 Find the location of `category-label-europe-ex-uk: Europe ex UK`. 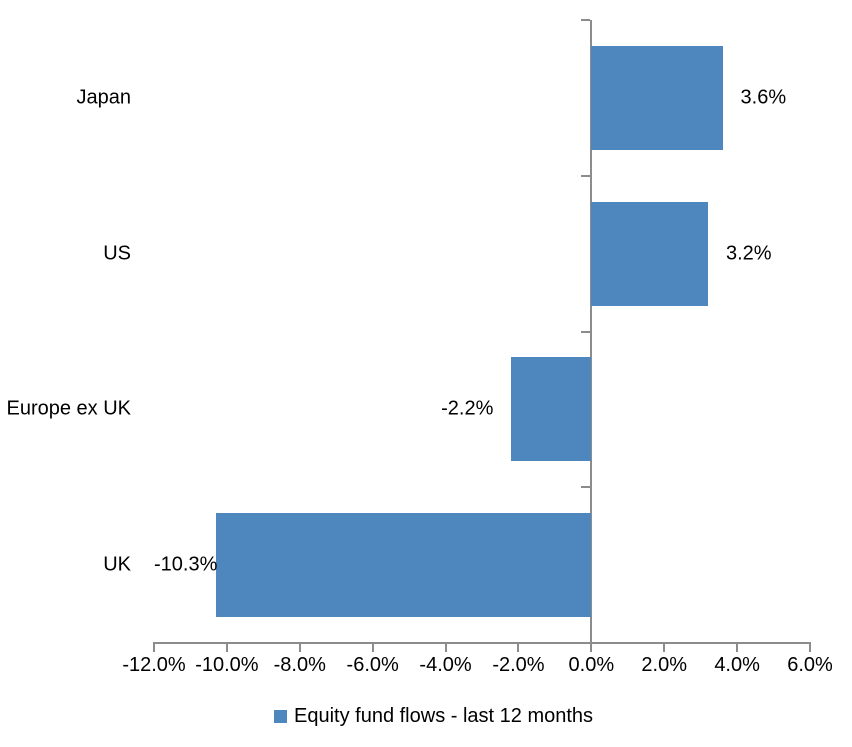

category-label-europe-ex-uk: Europe ex UK is located at coordinates (68, 408).